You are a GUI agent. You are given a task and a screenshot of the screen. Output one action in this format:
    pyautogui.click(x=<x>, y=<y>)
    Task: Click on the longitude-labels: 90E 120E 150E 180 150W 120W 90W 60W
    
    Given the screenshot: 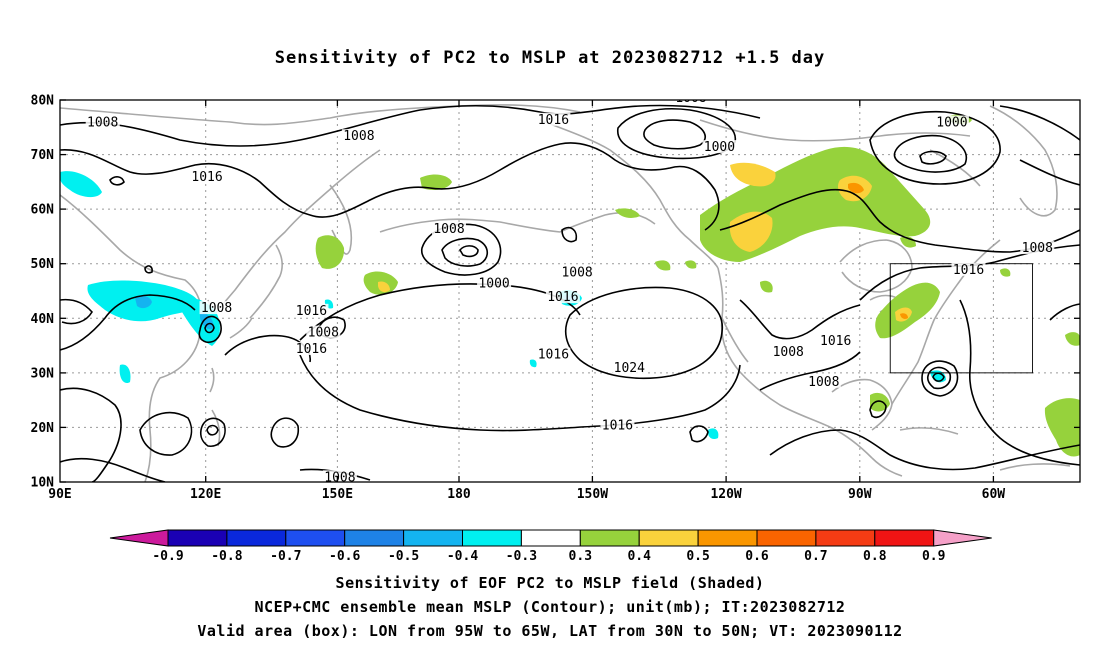 What is the action you would take?
    pyautogui.click(x=526, y=494)
    